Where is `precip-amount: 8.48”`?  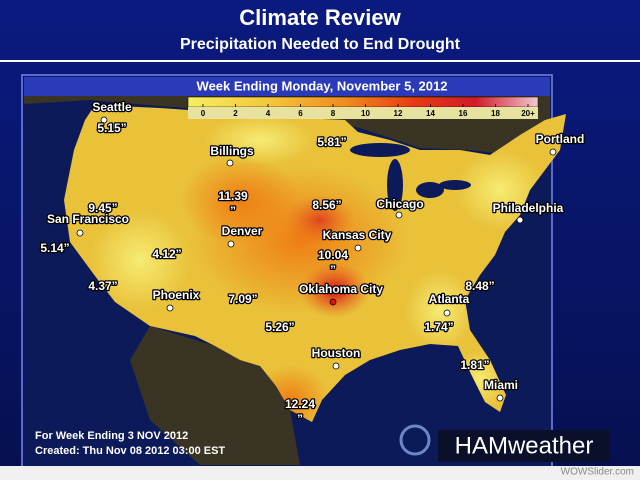 precip-amount: 8.48” is located at coordinates (479, 286).